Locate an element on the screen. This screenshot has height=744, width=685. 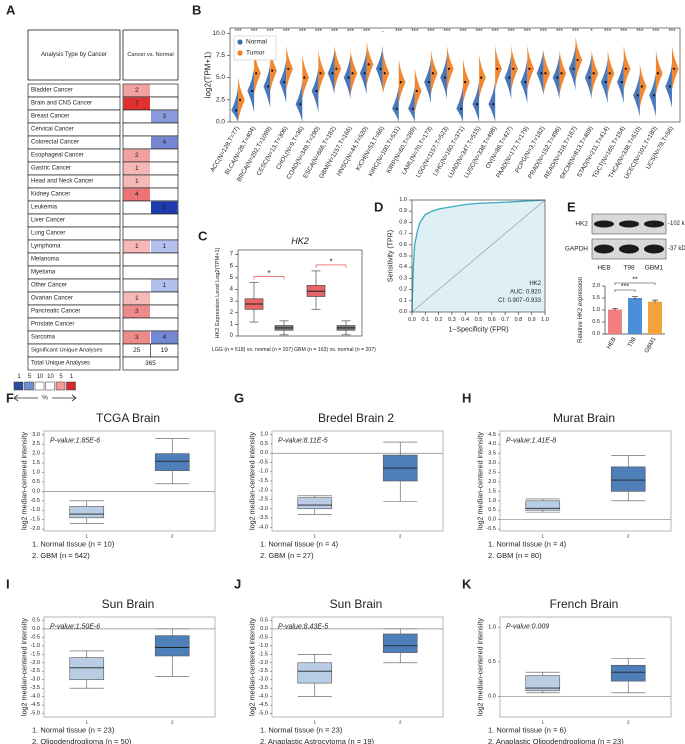
row-name: Lymphoma is located at coordinates (46, 247).